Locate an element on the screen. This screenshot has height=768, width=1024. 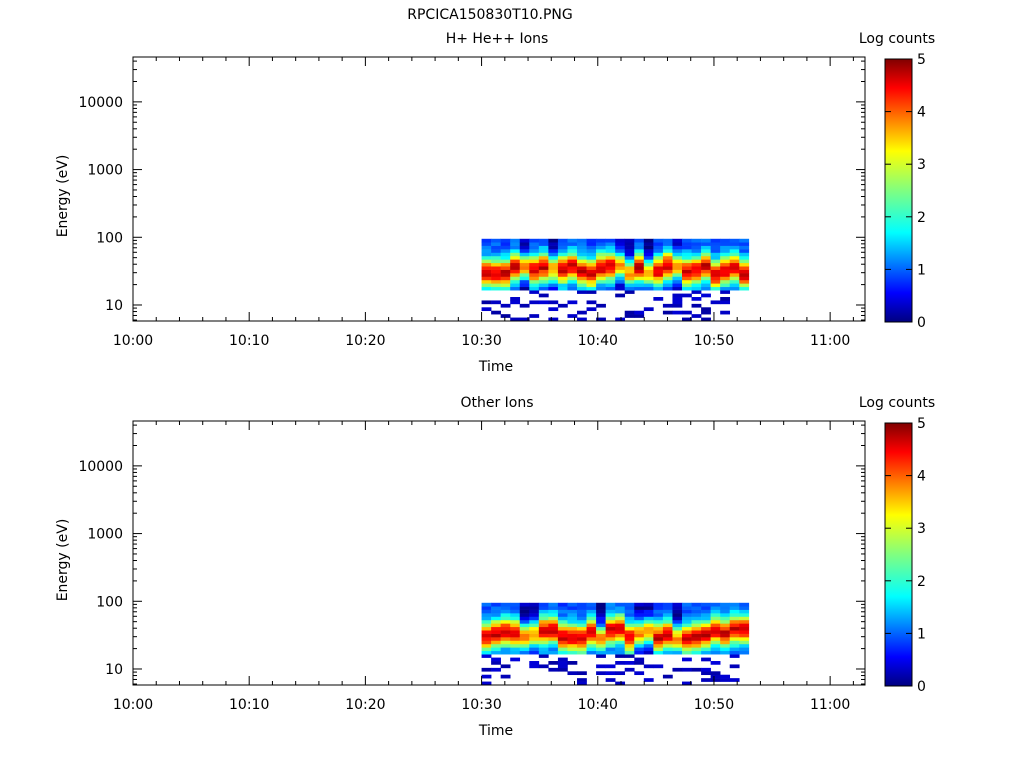
colorbar-tick-label: 3 is located at coordinates (921, 529).